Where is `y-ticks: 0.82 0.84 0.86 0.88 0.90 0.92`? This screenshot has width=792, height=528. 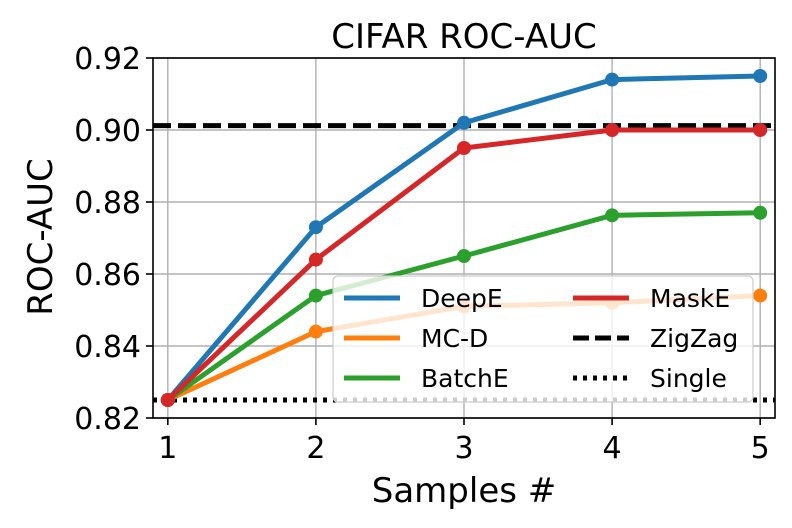
y-ticks: 0.82 0.84 0.86 0.88 0.90 0.92 is located at coordinates (113, 239).